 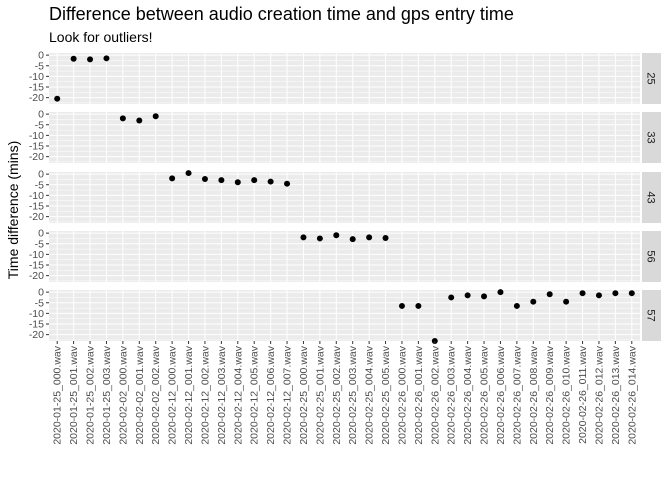 What do you see at coordinates (304, 394) in the screenshot?
I see `x-tick-label: 2020-02-25_000.wav` at bounding box center [304, 394].